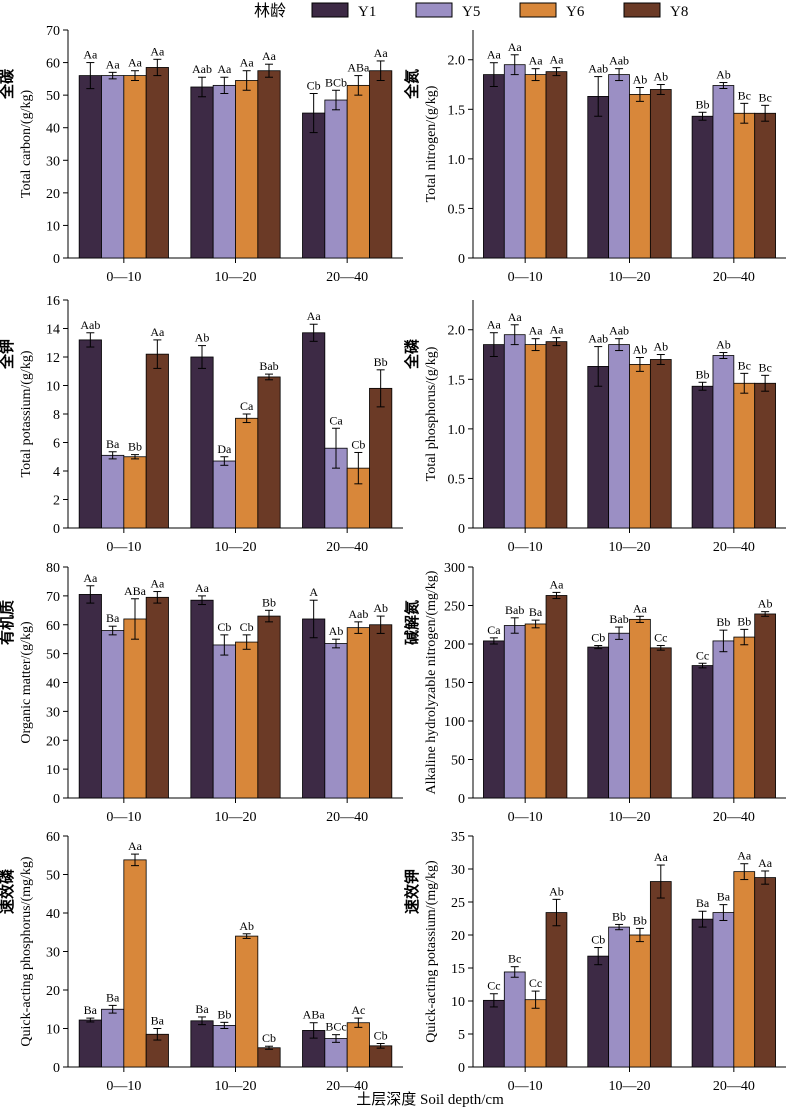 Image resolution: width=800 pixels, height=1111 pixels. Describe the element at coordinates (268, 366) in the screenshot. I see `significance-label: Bab` at that location.